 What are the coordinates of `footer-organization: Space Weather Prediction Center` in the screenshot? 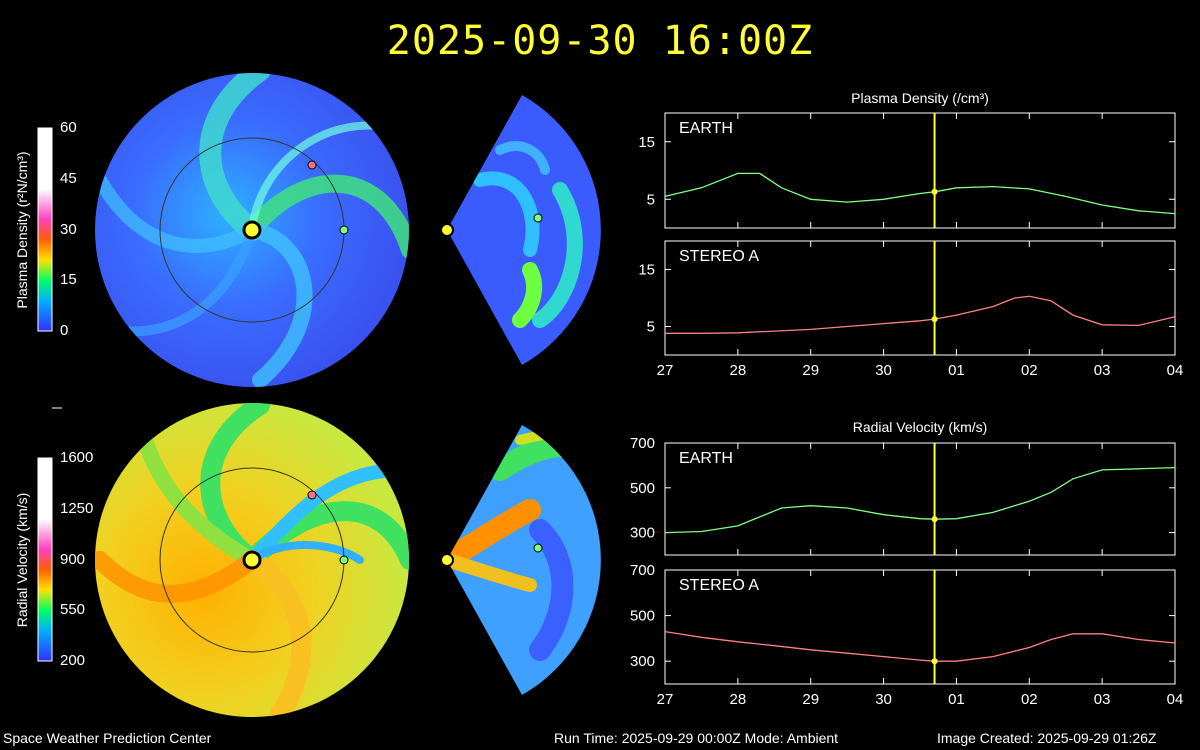 It's located at (107, 738).